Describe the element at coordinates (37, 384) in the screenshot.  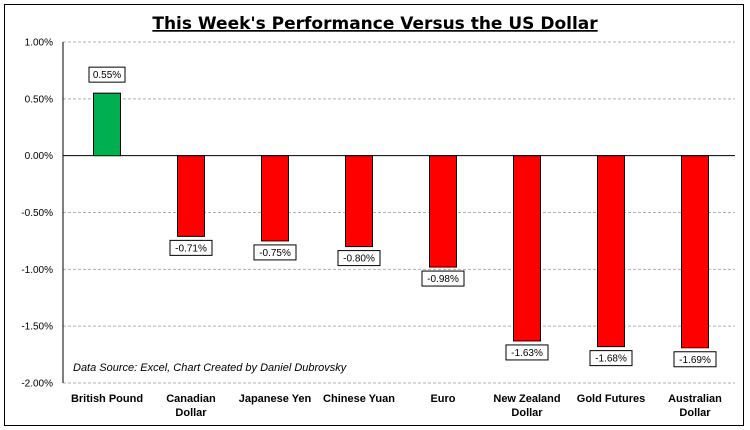
I see `y-tick-label: -2.00%` at that location.